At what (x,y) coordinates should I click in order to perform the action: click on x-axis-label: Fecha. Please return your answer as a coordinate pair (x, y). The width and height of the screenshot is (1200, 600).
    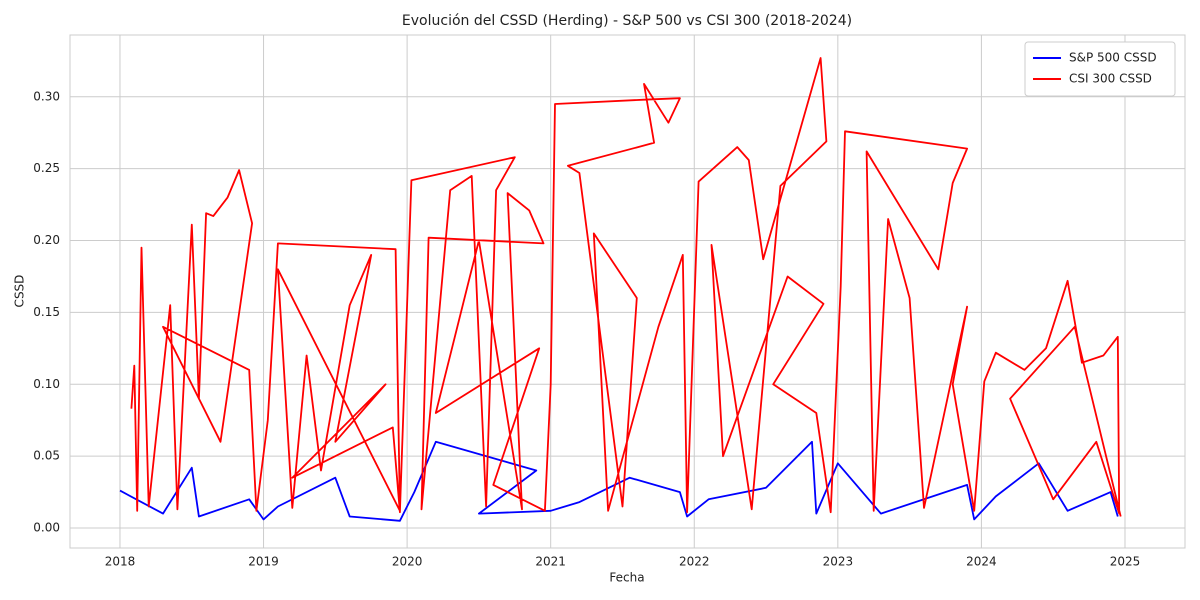
    Looking at the image, I should click on (626, 578).